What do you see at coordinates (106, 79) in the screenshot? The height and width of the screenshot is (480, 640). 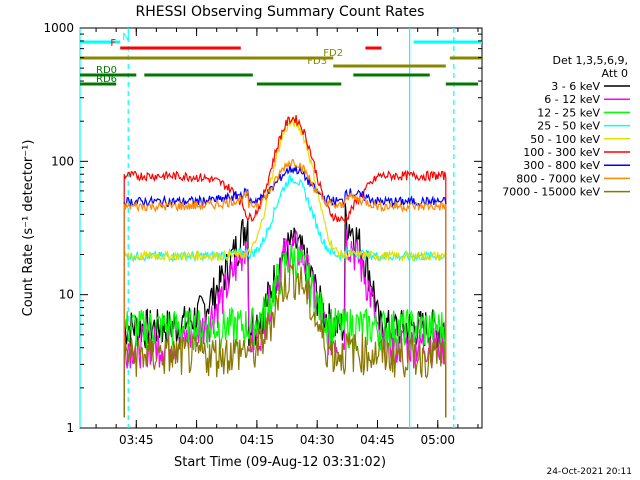 I see `flag-label-5: RD6` at bounding box center [106, 79].